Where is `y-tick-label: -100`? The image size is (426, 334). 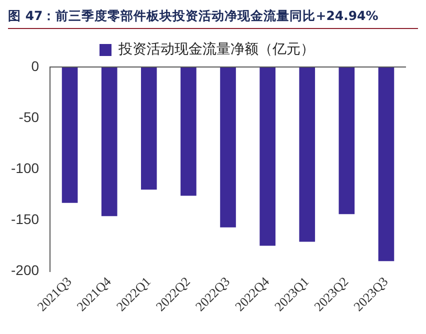
y-tick-label: -100 is located at coordinates (25, 168).